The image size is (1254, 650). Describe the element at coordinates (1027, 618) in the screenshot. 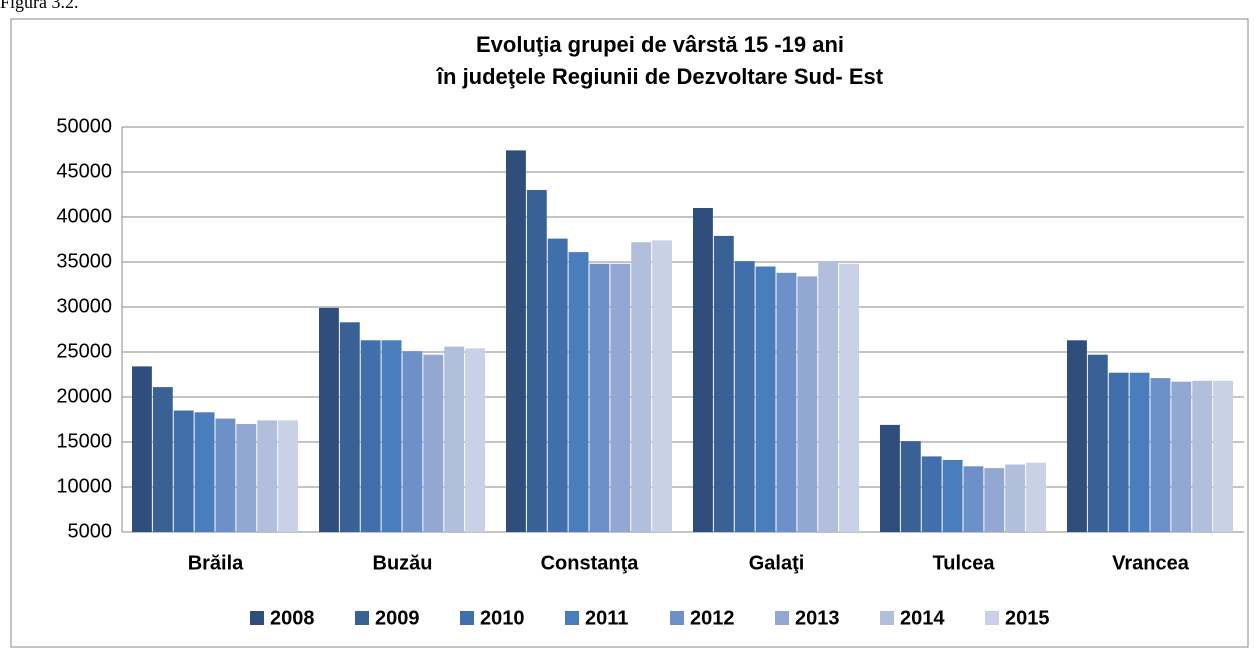

I see `legend-label: 2015` at that location.